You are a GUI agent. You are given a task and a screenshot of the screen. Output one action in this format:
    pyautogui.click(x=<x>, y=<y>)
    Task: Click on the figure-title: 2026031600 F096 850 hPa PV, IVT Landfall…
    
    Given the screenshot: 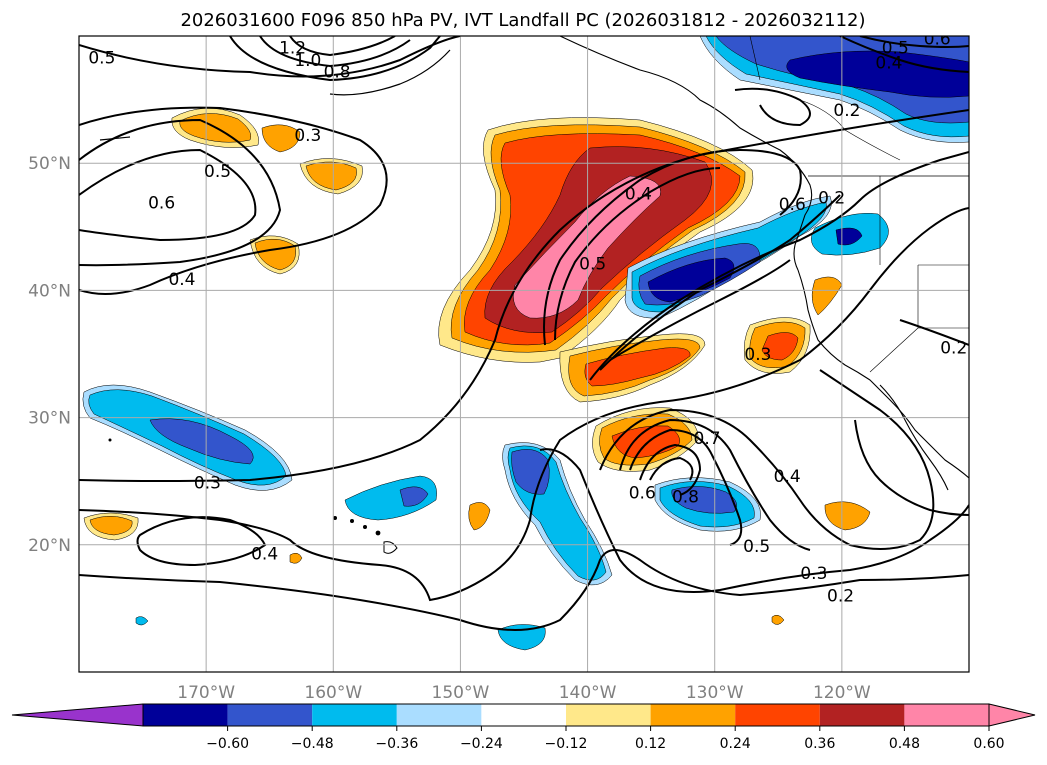 What is the action you would take?
    pyautogui.click(x=522, y=20)
    